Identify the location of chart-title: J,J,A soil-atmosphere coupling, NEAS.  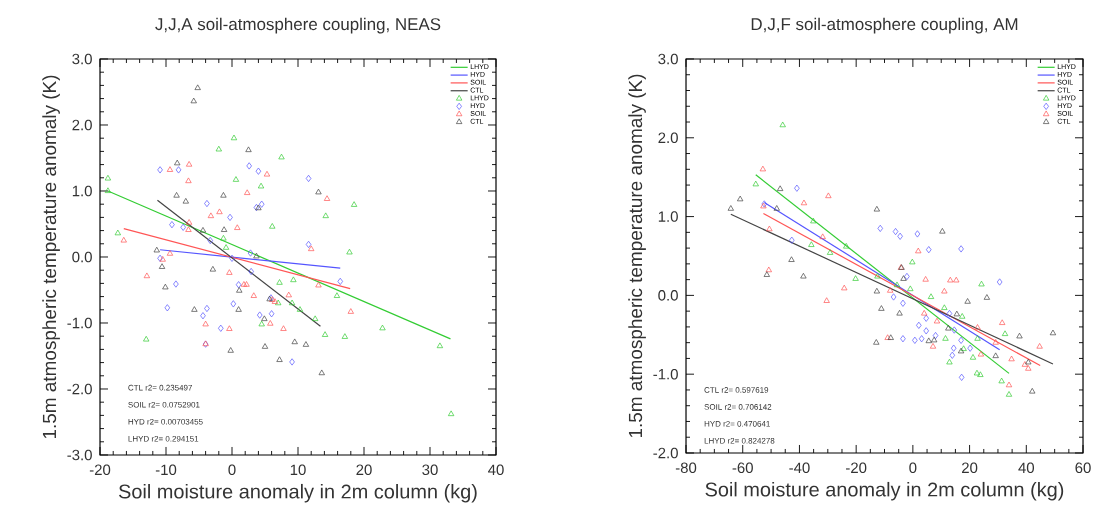
(298, 25).